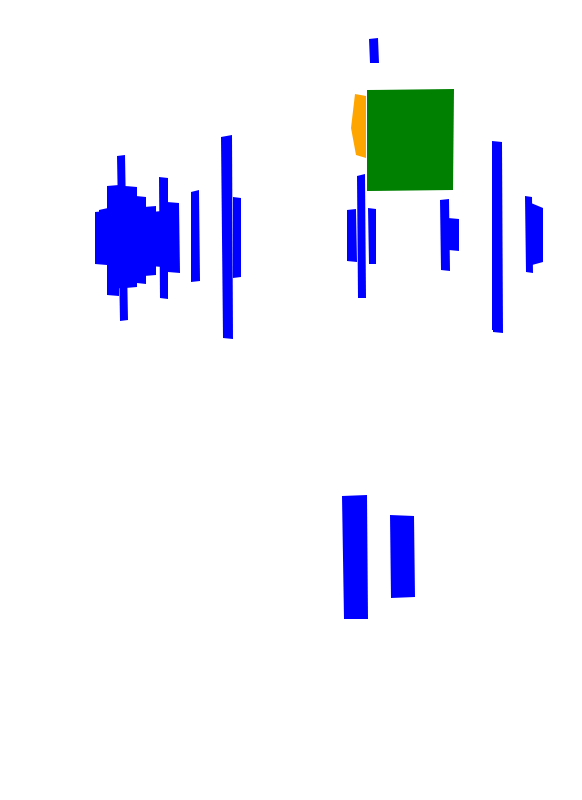 Image resolution: width=582 pixels, height=800 pixels. I want to click on lower-bar-pair, so click(378, 557).